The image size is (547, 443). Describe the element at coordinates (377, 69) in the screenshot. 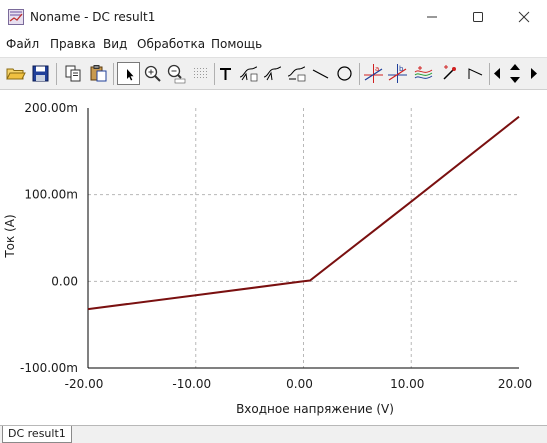

I see `svg-text: a` at that location.